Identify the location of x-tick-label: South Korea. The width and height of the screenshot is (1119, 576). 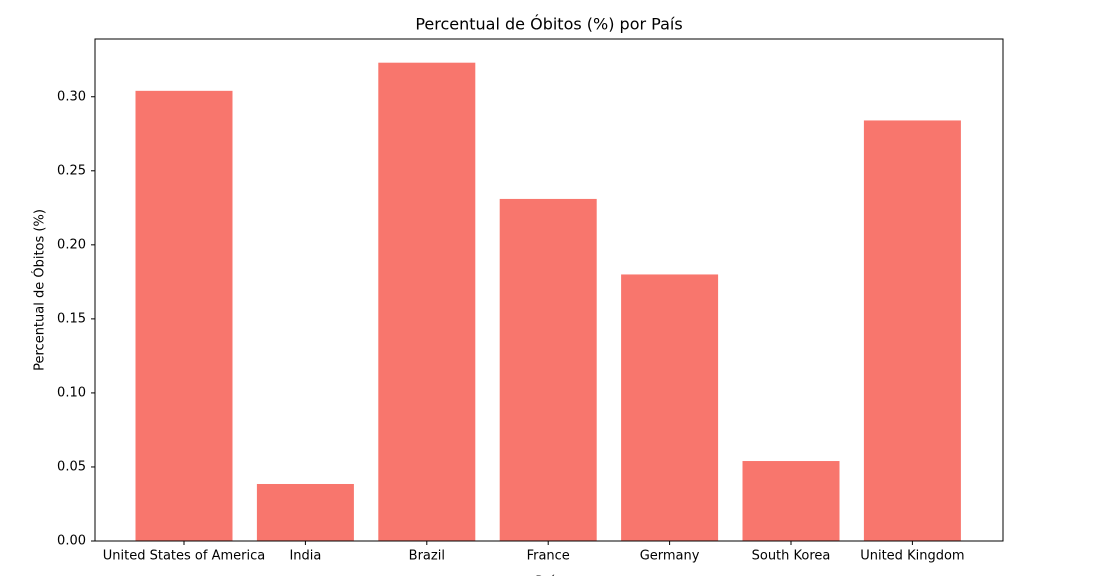
(791, 556).